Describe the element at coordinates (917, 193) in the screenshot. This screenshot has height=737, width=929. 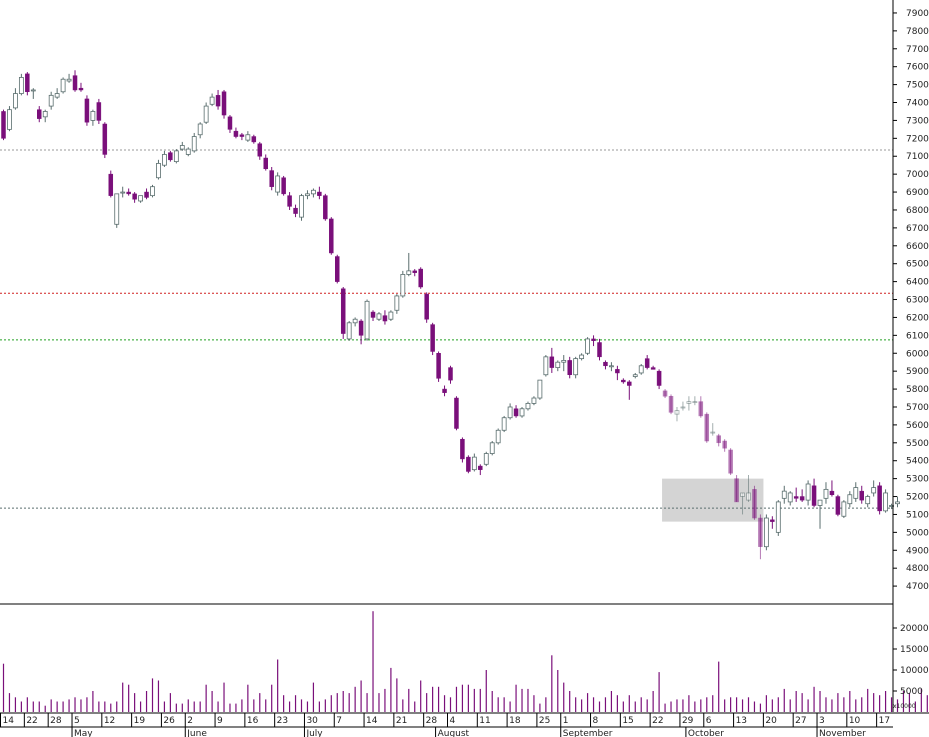
I see `price-tick-label: 6900` at that location.